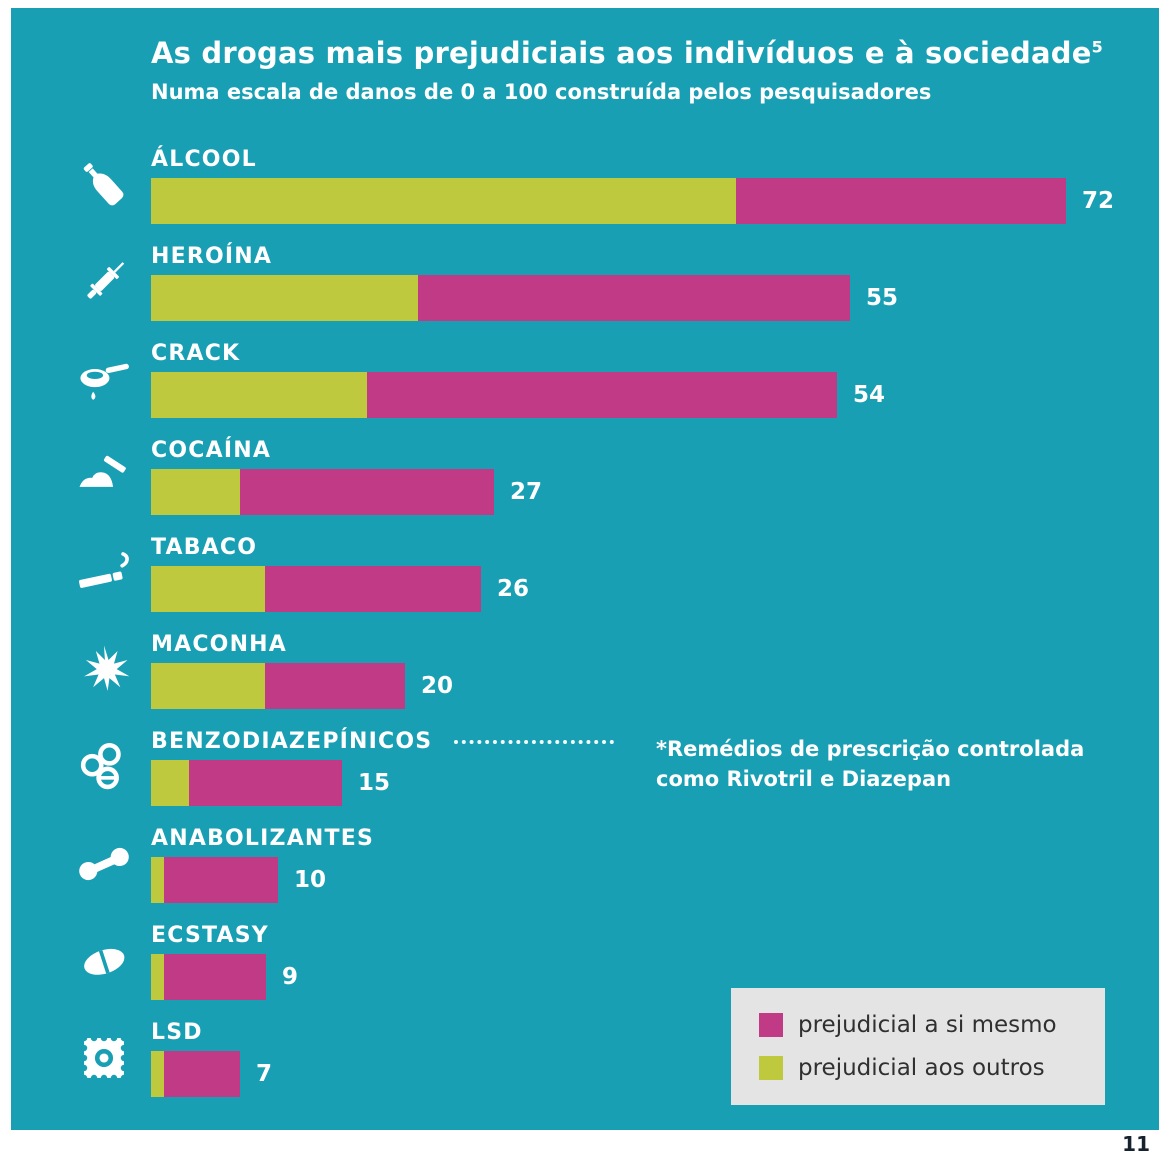 Image resolution: width=1170 pixels, height=1160 pixels. Describe the element at coordinates (655, 838) in the screenshot. I see `drug-label-line: ANABOLIZANTES` at that location.